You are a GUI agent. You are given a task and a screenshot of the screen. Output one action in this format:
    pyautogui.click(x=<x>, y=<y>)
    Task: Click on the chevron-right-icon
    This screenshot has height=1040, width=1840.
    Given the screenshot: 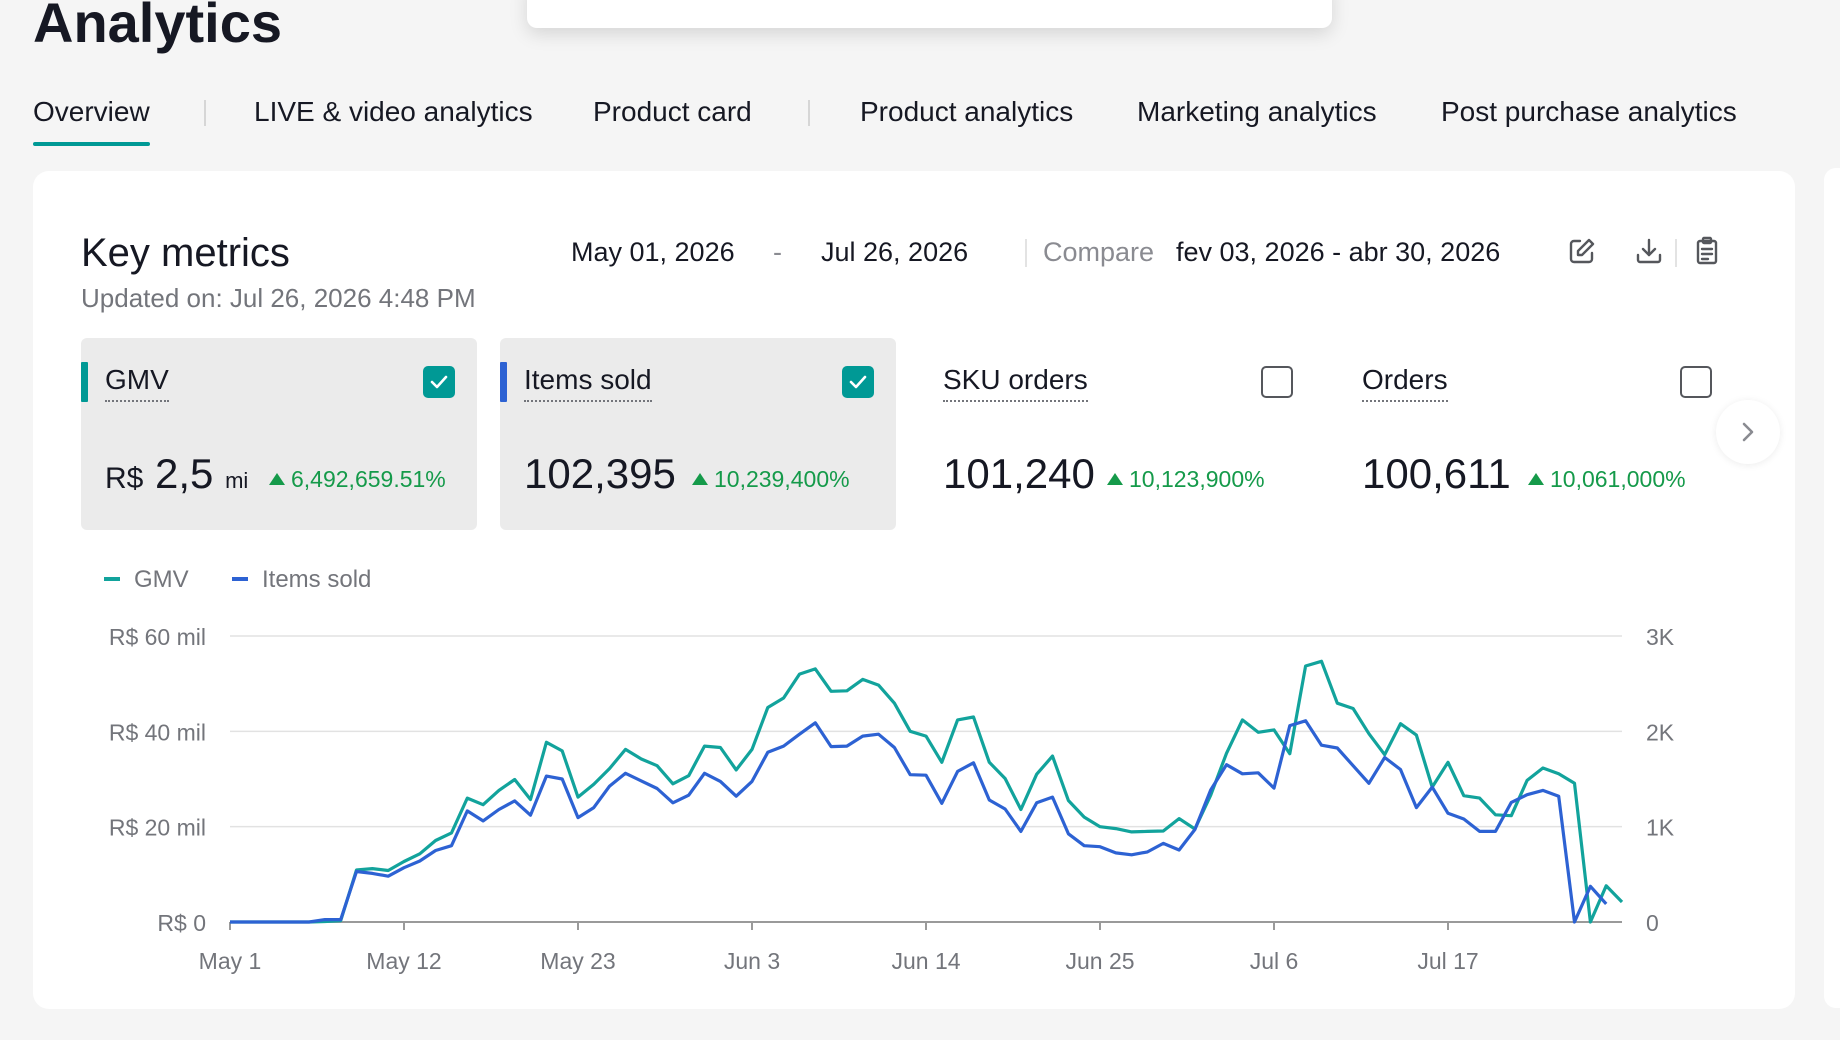 What is the action you would take?
    pyautogui.click(x=1748, y=432)
    